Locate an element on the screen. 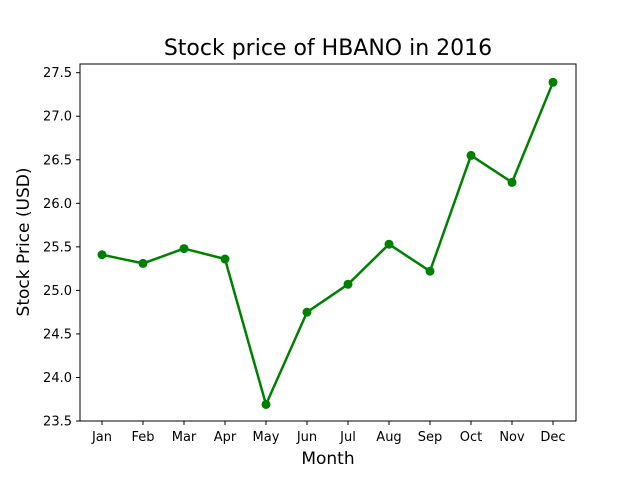 This screenshot has width=640, height=480. data-point-oct is located at coordinates (471, 155).